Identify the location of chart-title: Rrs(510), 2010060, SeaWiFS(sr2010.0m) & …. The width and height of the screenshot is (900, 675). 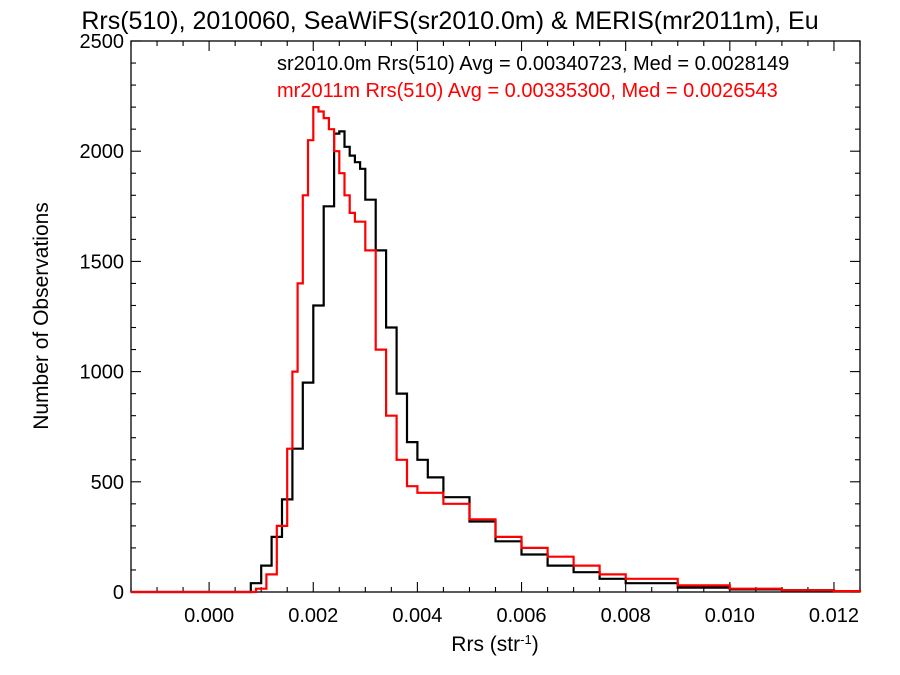
(449, 21).